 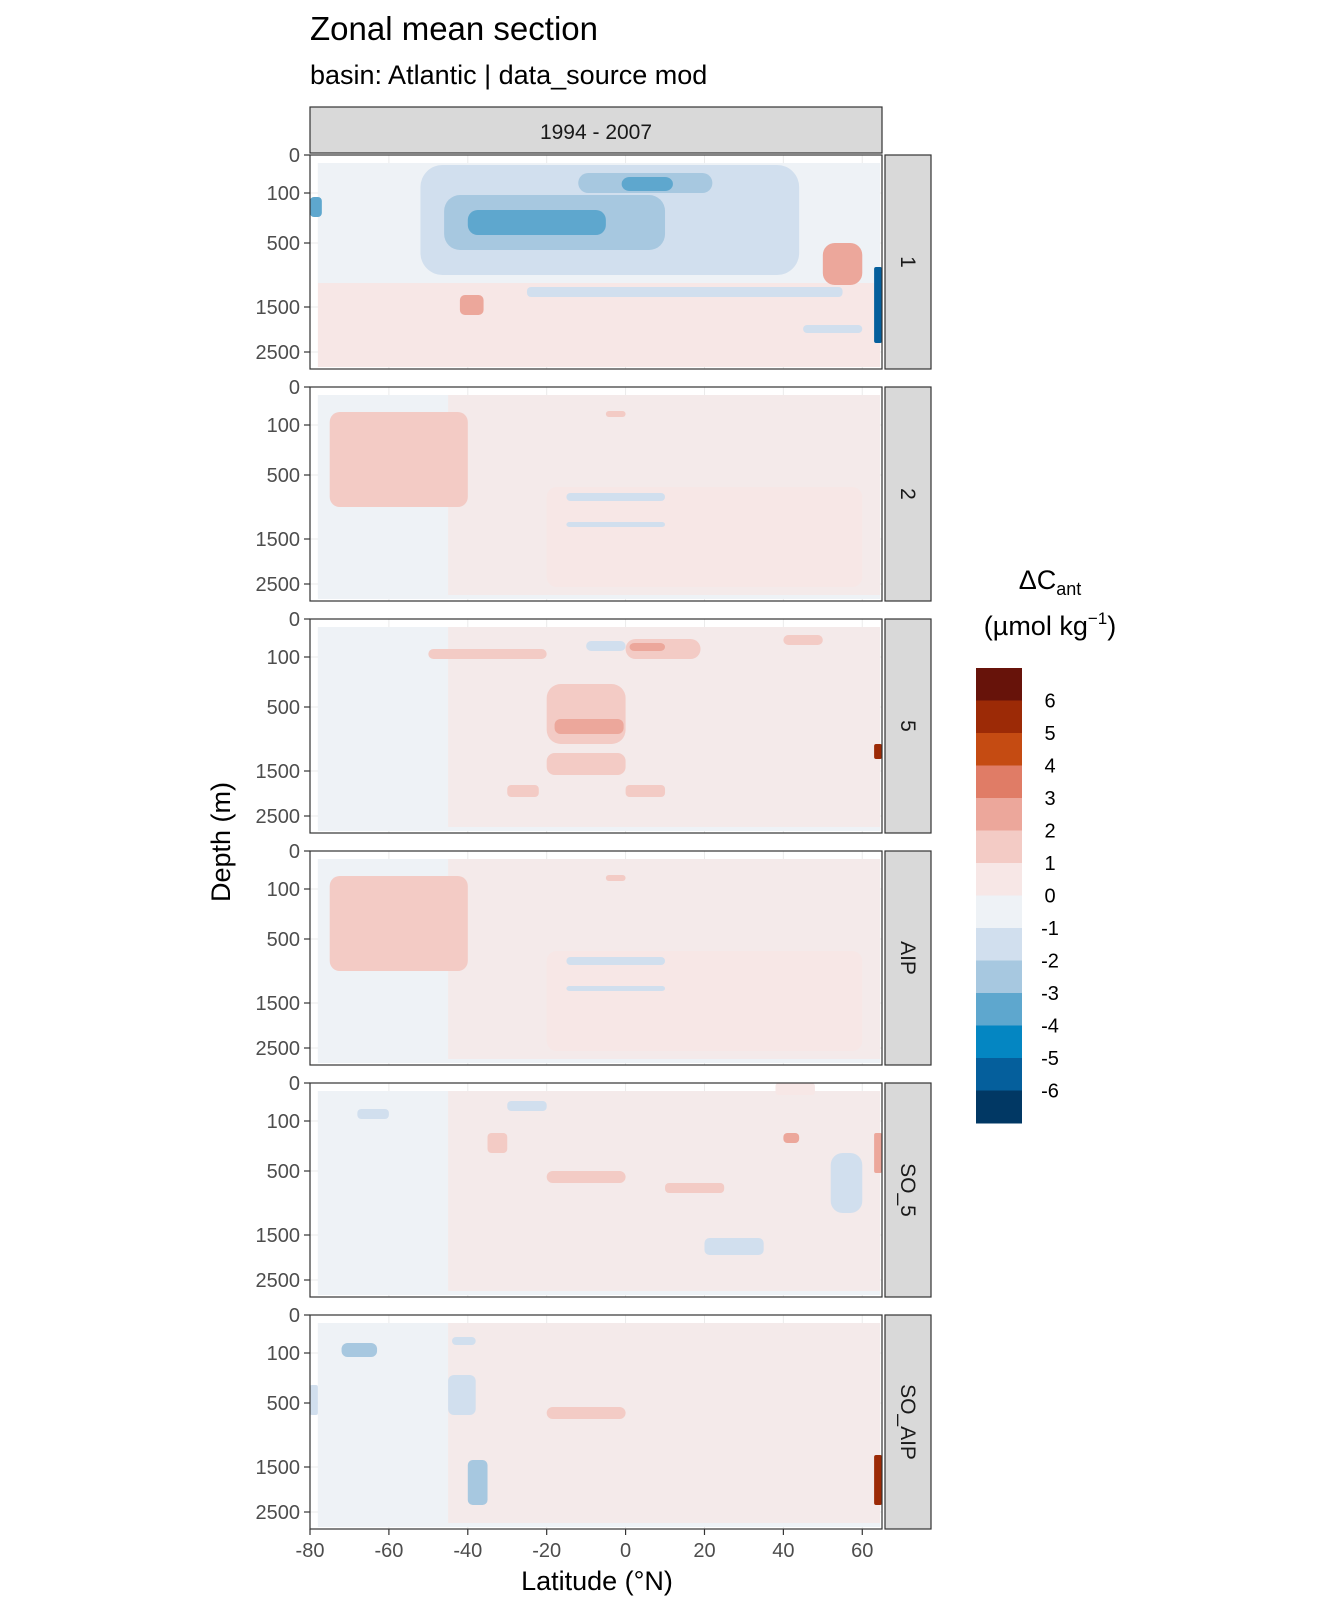 I want to click on facet-panel-so_aip: SO_AIP 0 100 500 1500 2500, so click(x=594, y=1417).